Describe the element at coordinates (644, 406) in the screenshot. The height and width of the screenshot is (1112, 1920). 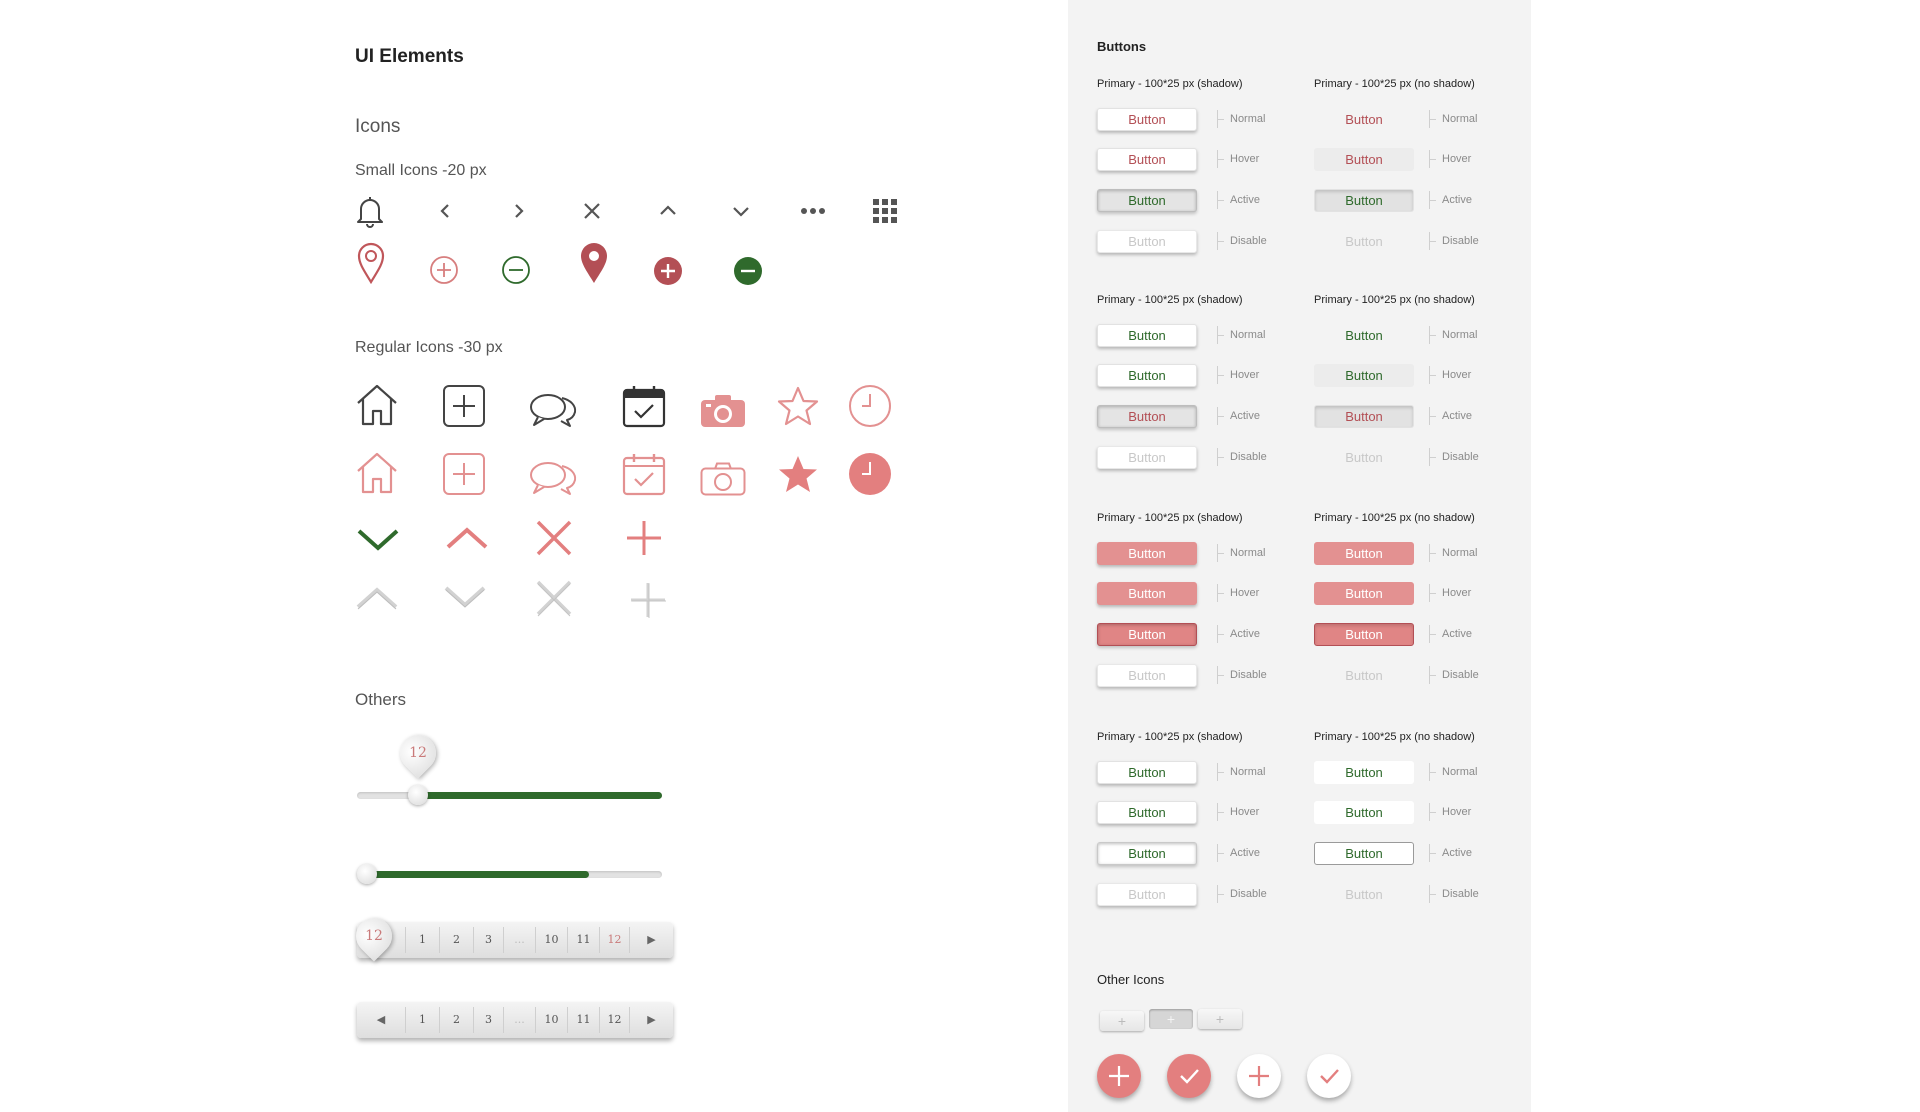
I see `calendar-check-icon` at that location.